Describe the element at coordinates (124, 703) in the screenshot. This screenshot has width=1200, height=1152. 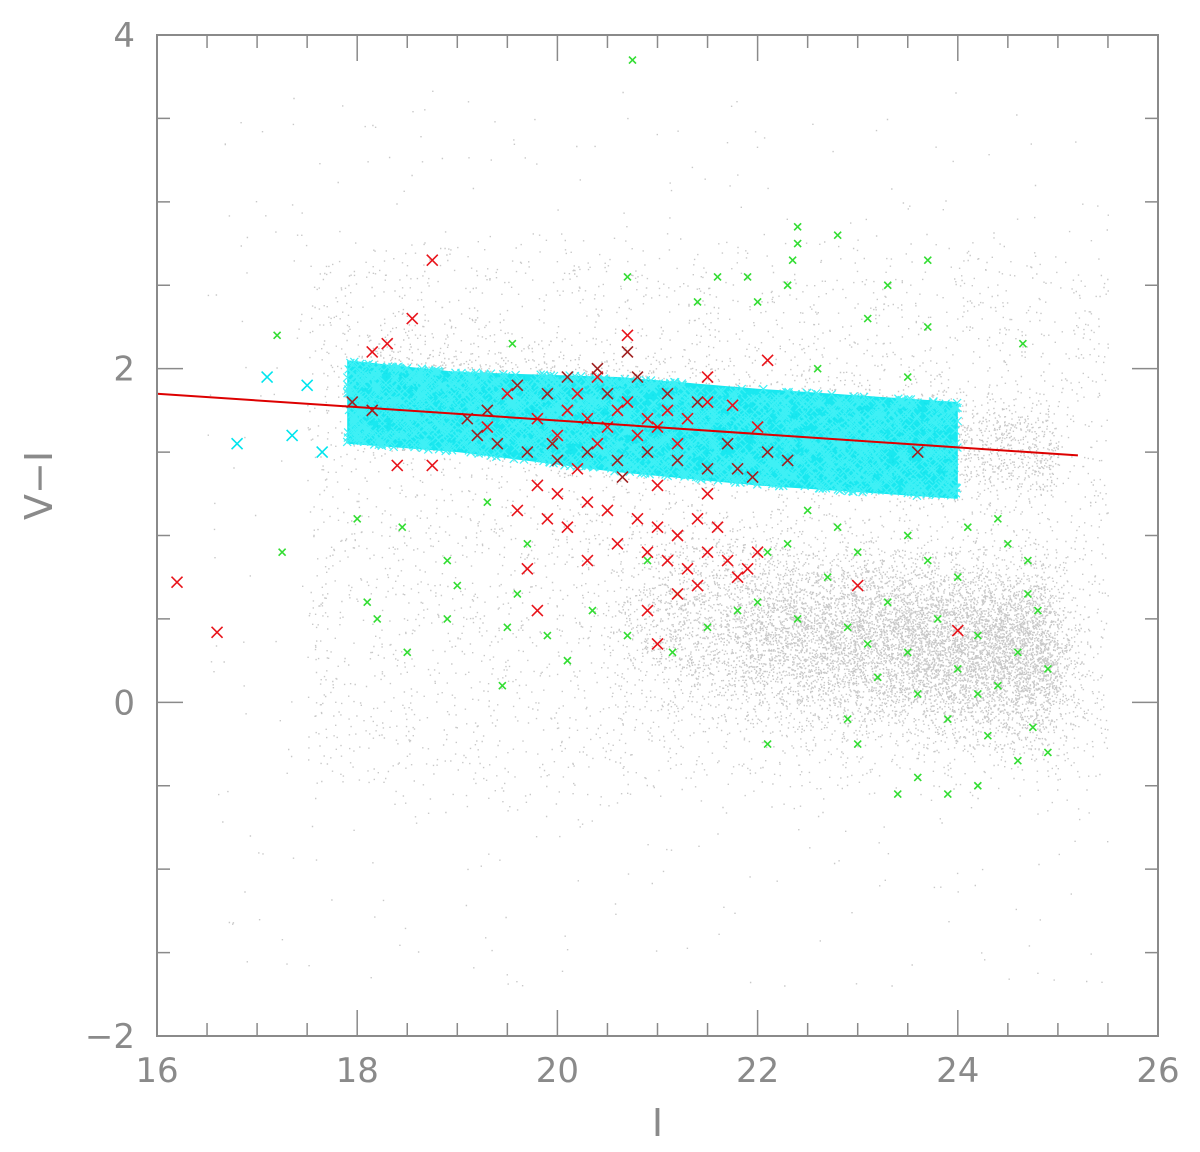
I see `y-tick-label-1: 0` at that location.